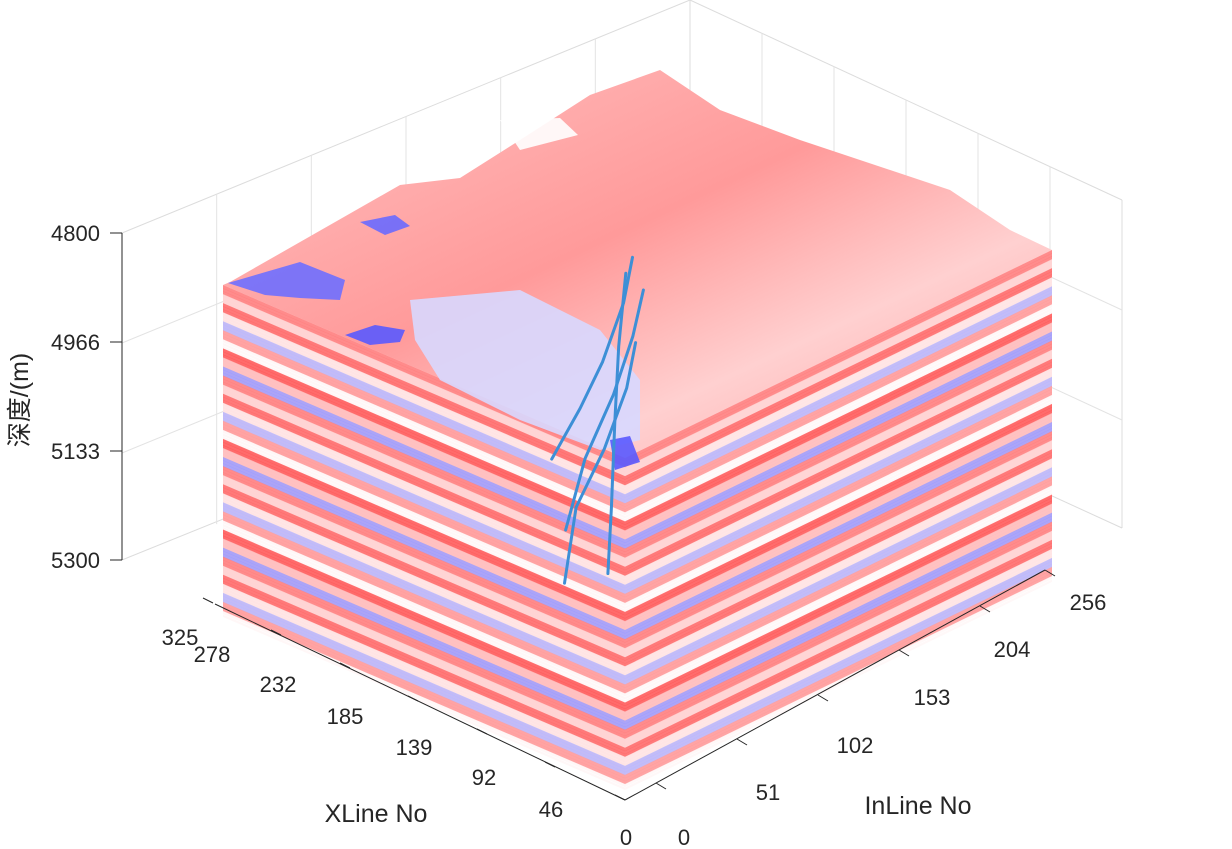 This screenshot has height=849, width=1232. Describe the element at coordinates (855, 745) in the screenshot. I see `inline-tick-label: 102` at that location.